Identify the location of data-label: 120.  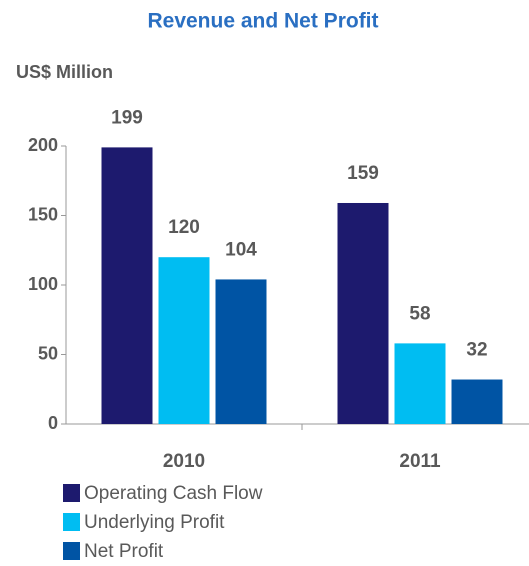
(184, 227).